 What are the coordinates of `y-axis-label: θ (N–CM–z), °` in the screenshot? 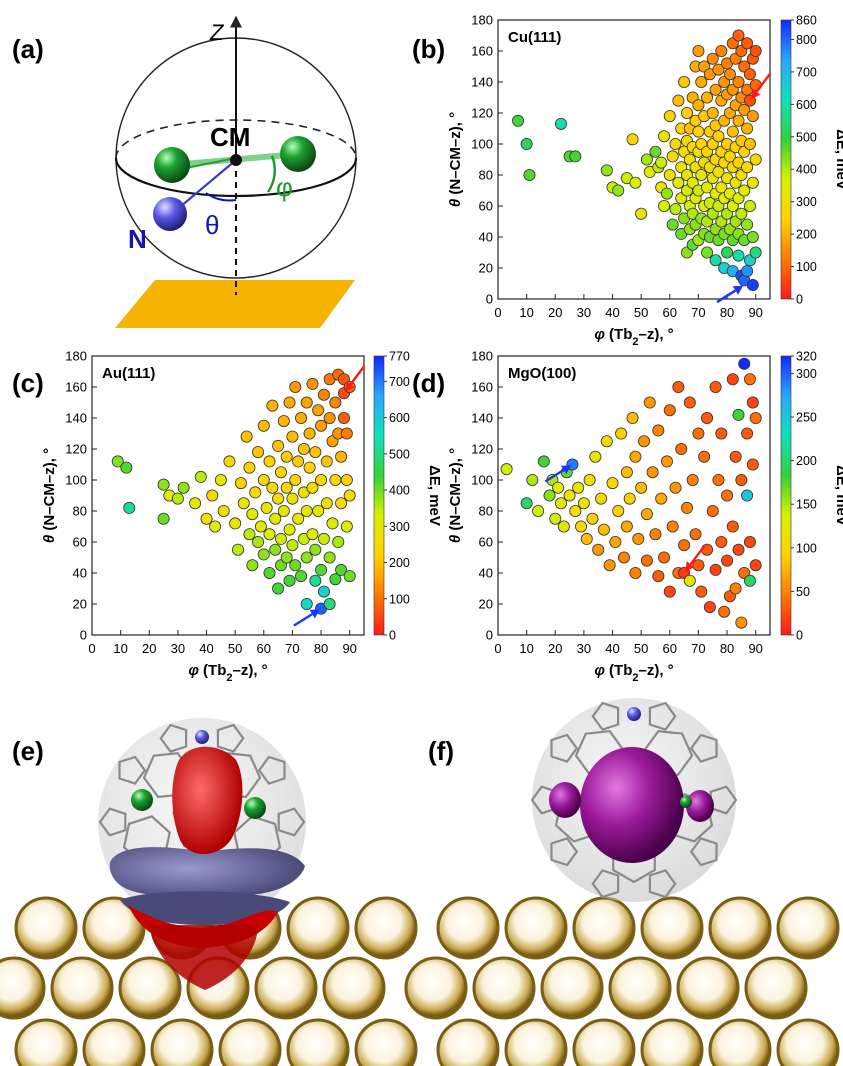 It's located at (49, 495).